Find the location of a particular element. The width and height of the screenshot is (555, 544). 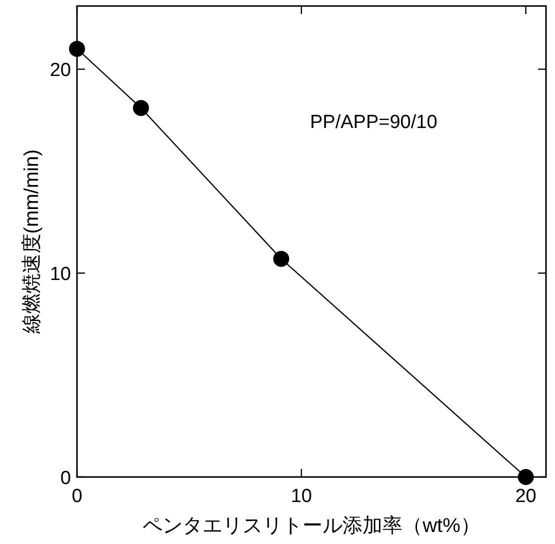

x-tick-label: 0 is located at coordinates (77, 496).